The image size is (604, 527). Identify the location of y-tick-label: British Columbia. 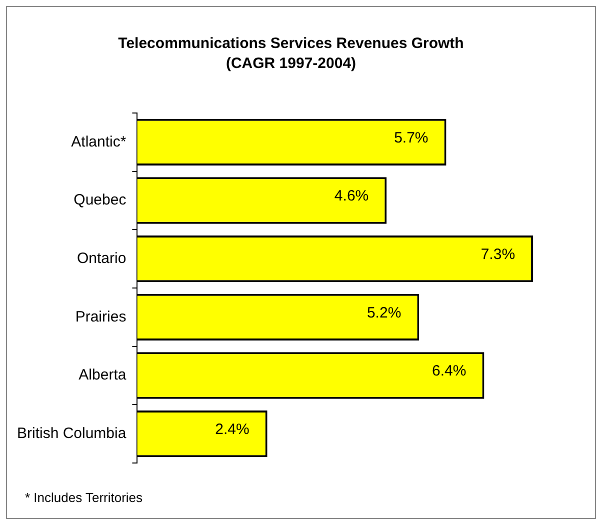
(71, 433).